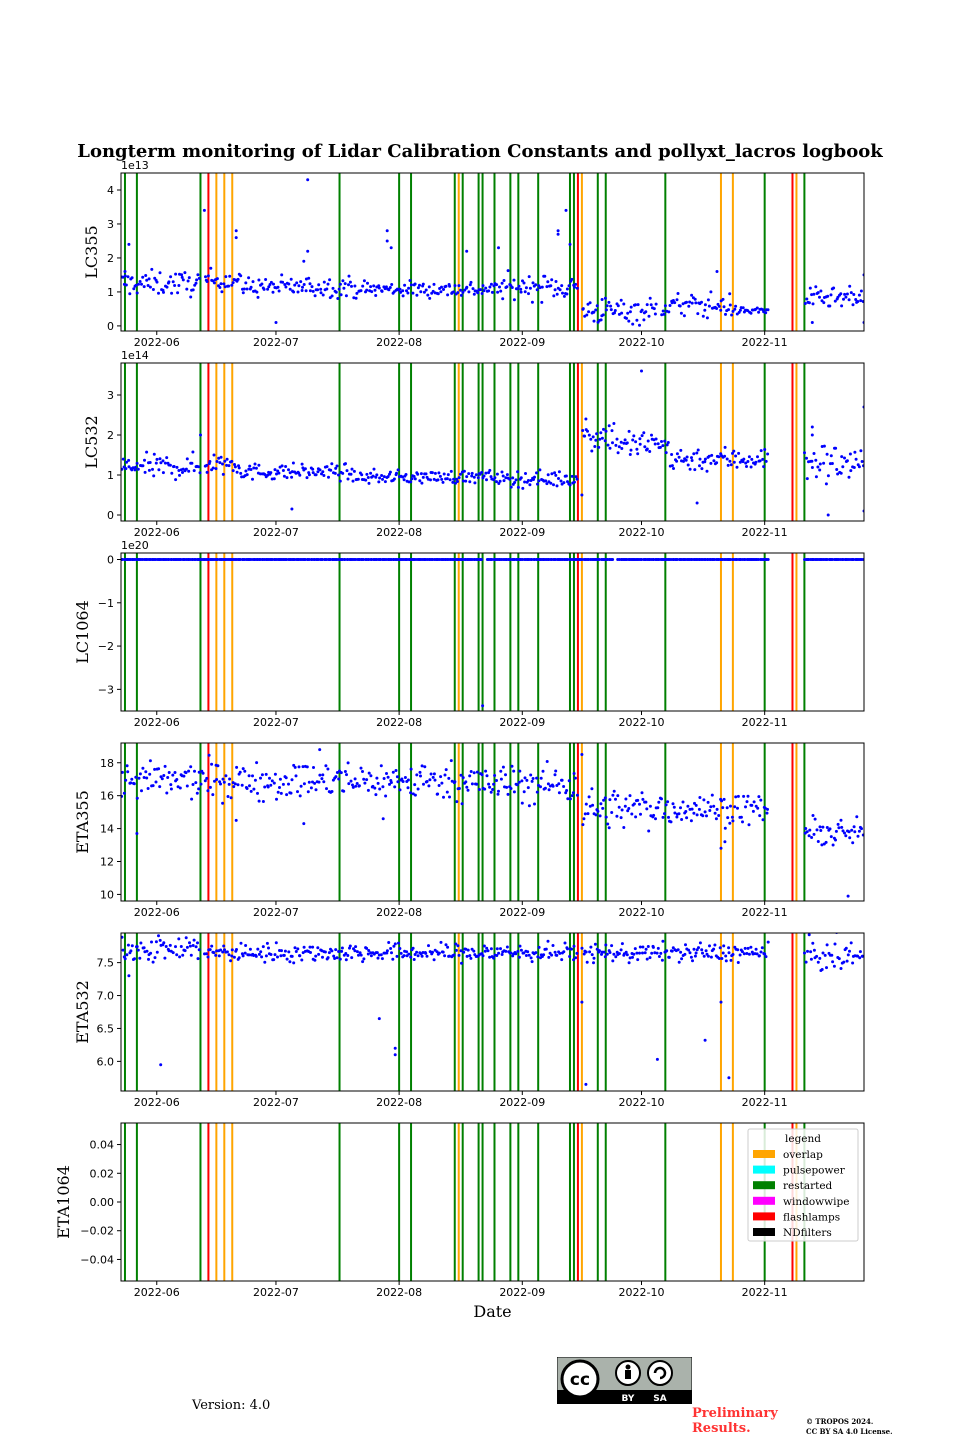 The width and height of the screenshot is (960, 1440). I want to click on x-tick-label: 2022-06, so click(157, 1292).